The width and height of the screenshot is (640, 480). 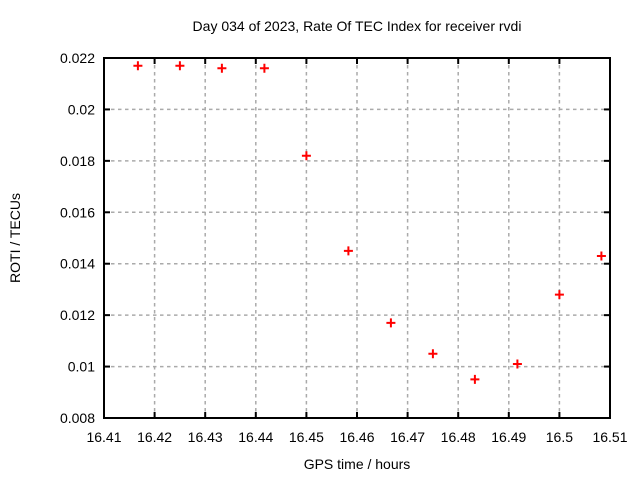 I want to click on y-tick-label: 0.008, so click(x=77, y=418).